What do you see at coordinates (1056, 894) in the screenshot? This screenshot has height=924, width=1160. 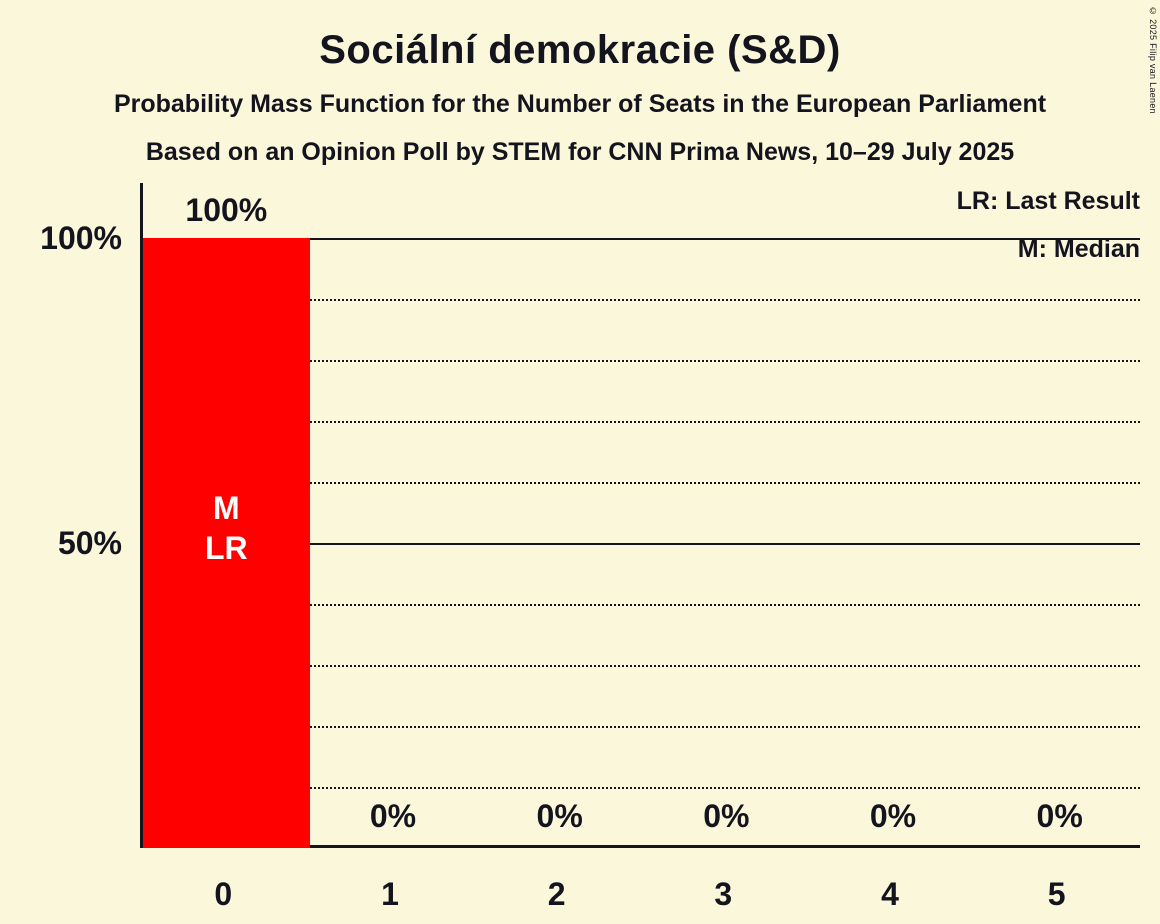 I see `x-axis-tick-5: 5` at bounding box center [1056, 894].